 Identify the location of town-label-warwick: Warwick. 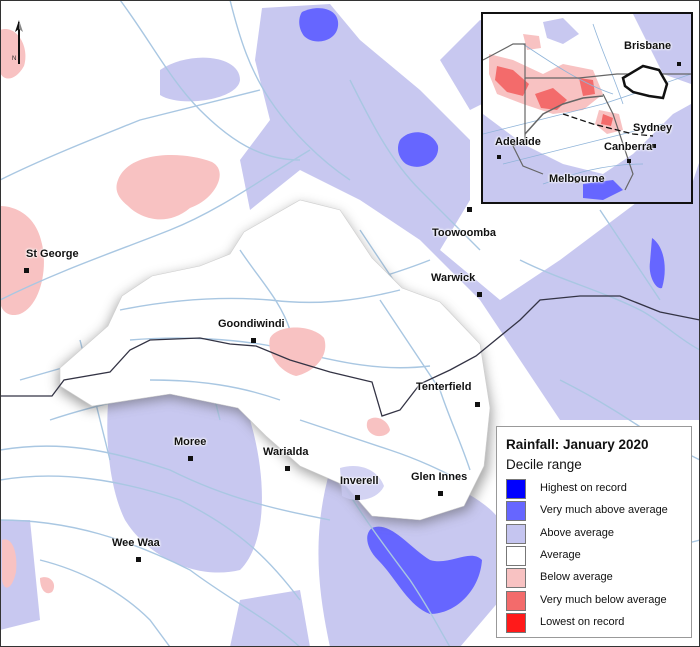
(453, 278).